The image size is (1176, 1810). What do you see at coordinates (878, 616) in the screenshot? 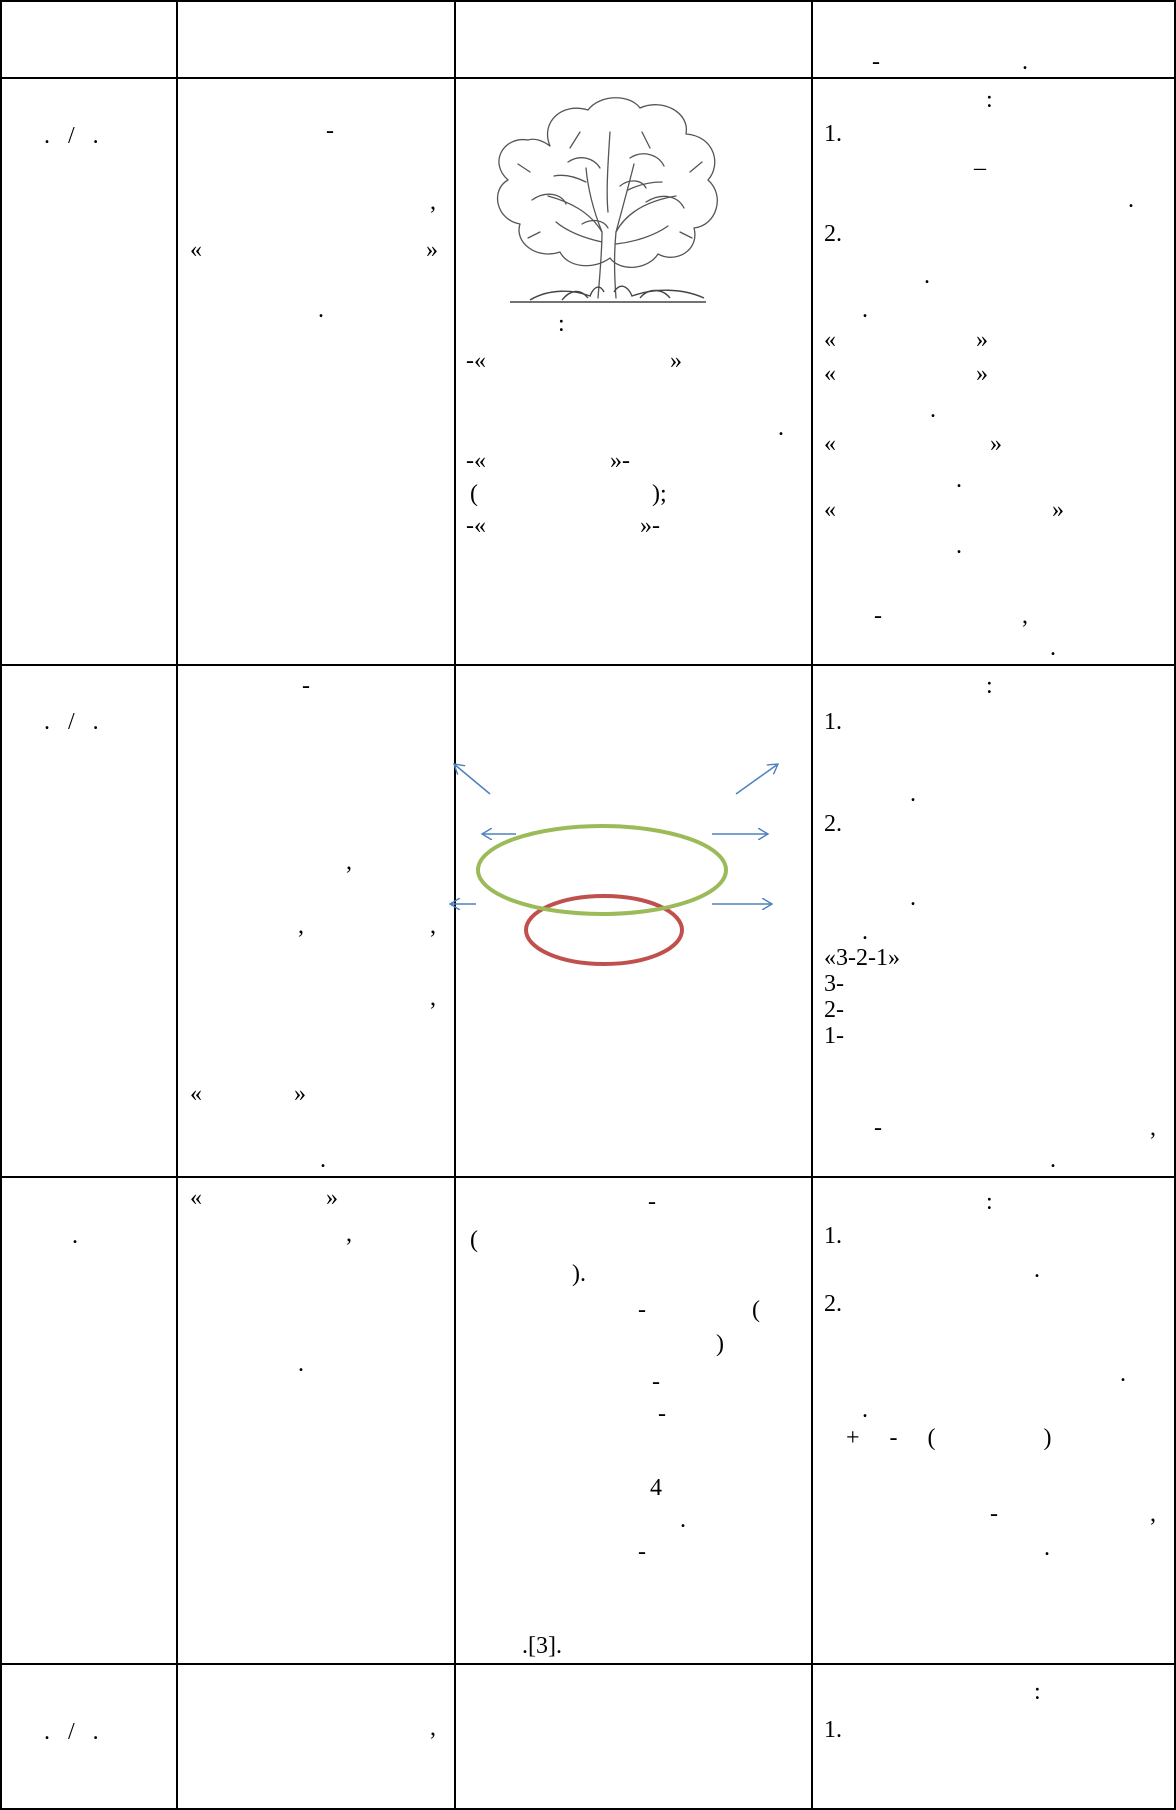
I see `row1-col4-dash: -` at bounding box center [878, 616].